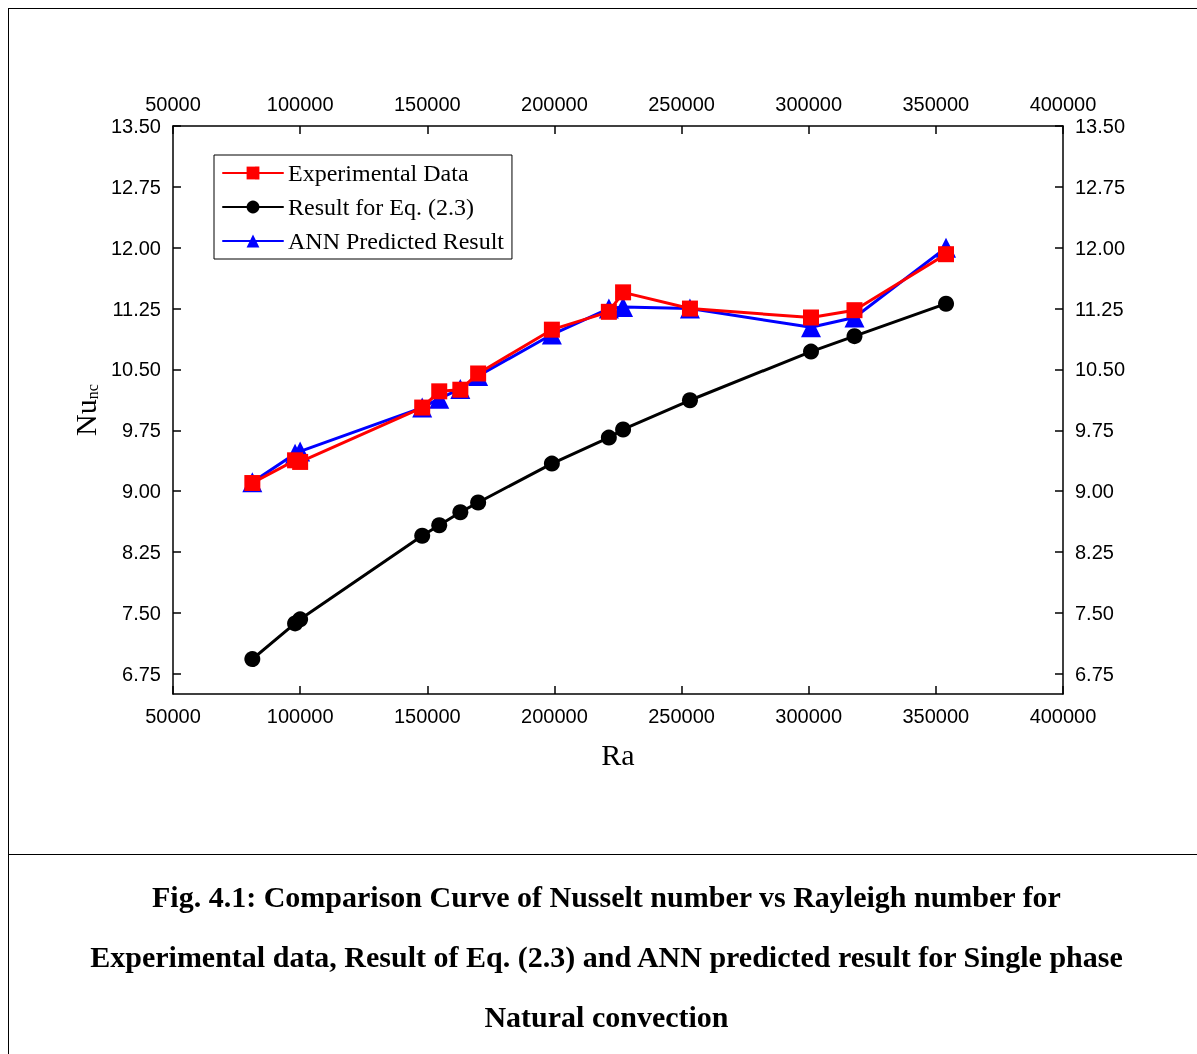 The width and height of the screenshot is (1197, 1054). What do you see at coordinates (1094, 491) in the screenshot?
I see `y2-tick-label: 9.00` at bounding box center [1094, 491].